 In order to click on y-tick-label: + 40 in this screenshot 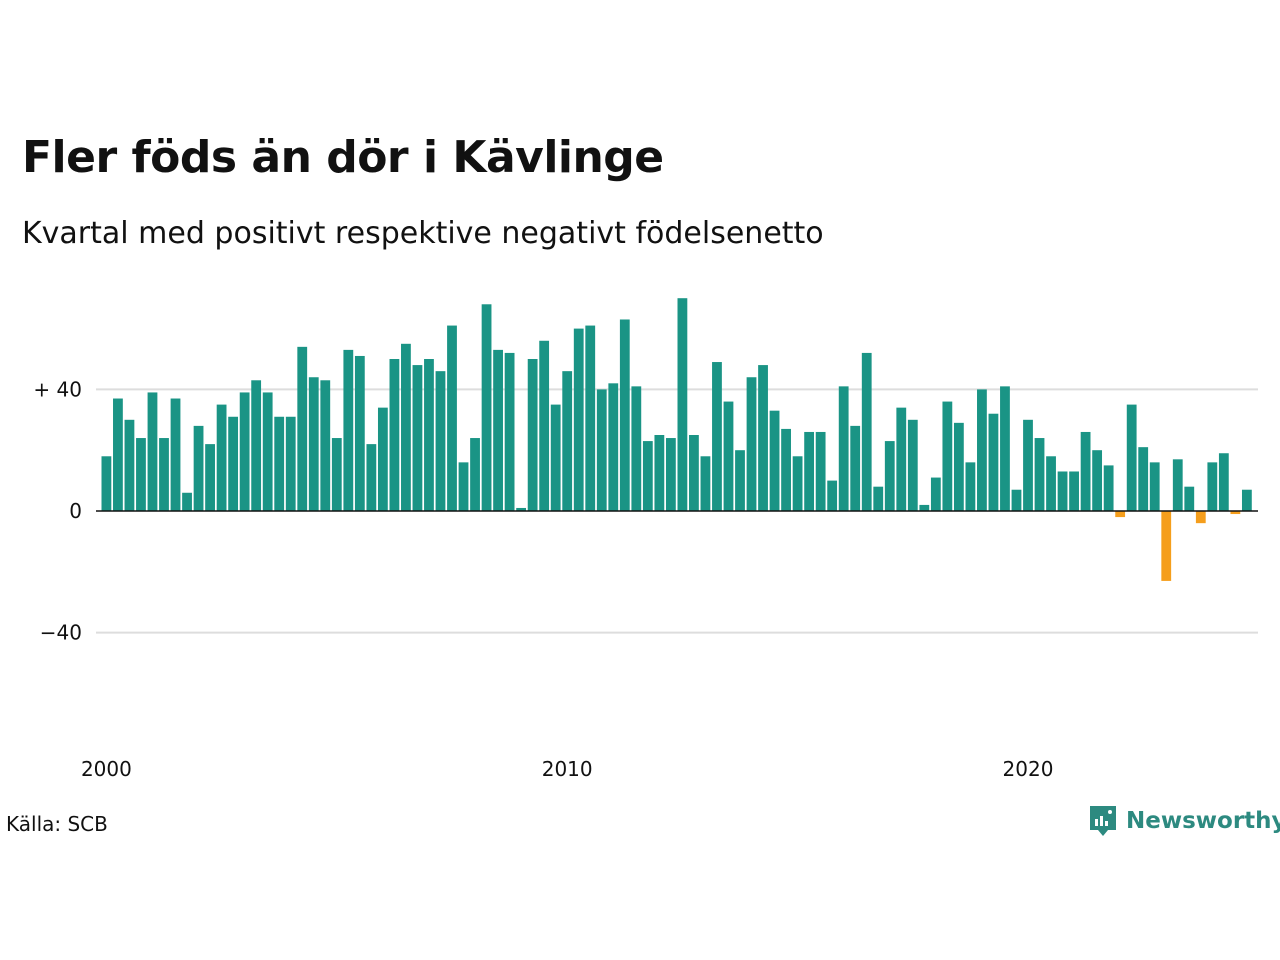, I will do `click(57, 389)`.